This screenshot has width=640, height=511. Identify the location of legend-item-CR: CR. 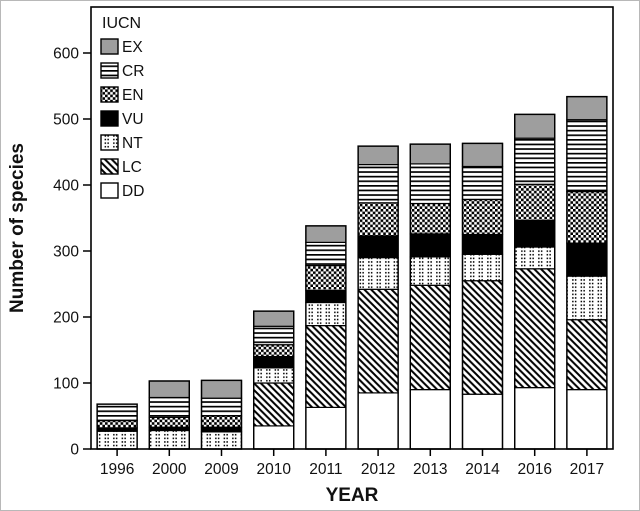
(122, 71).